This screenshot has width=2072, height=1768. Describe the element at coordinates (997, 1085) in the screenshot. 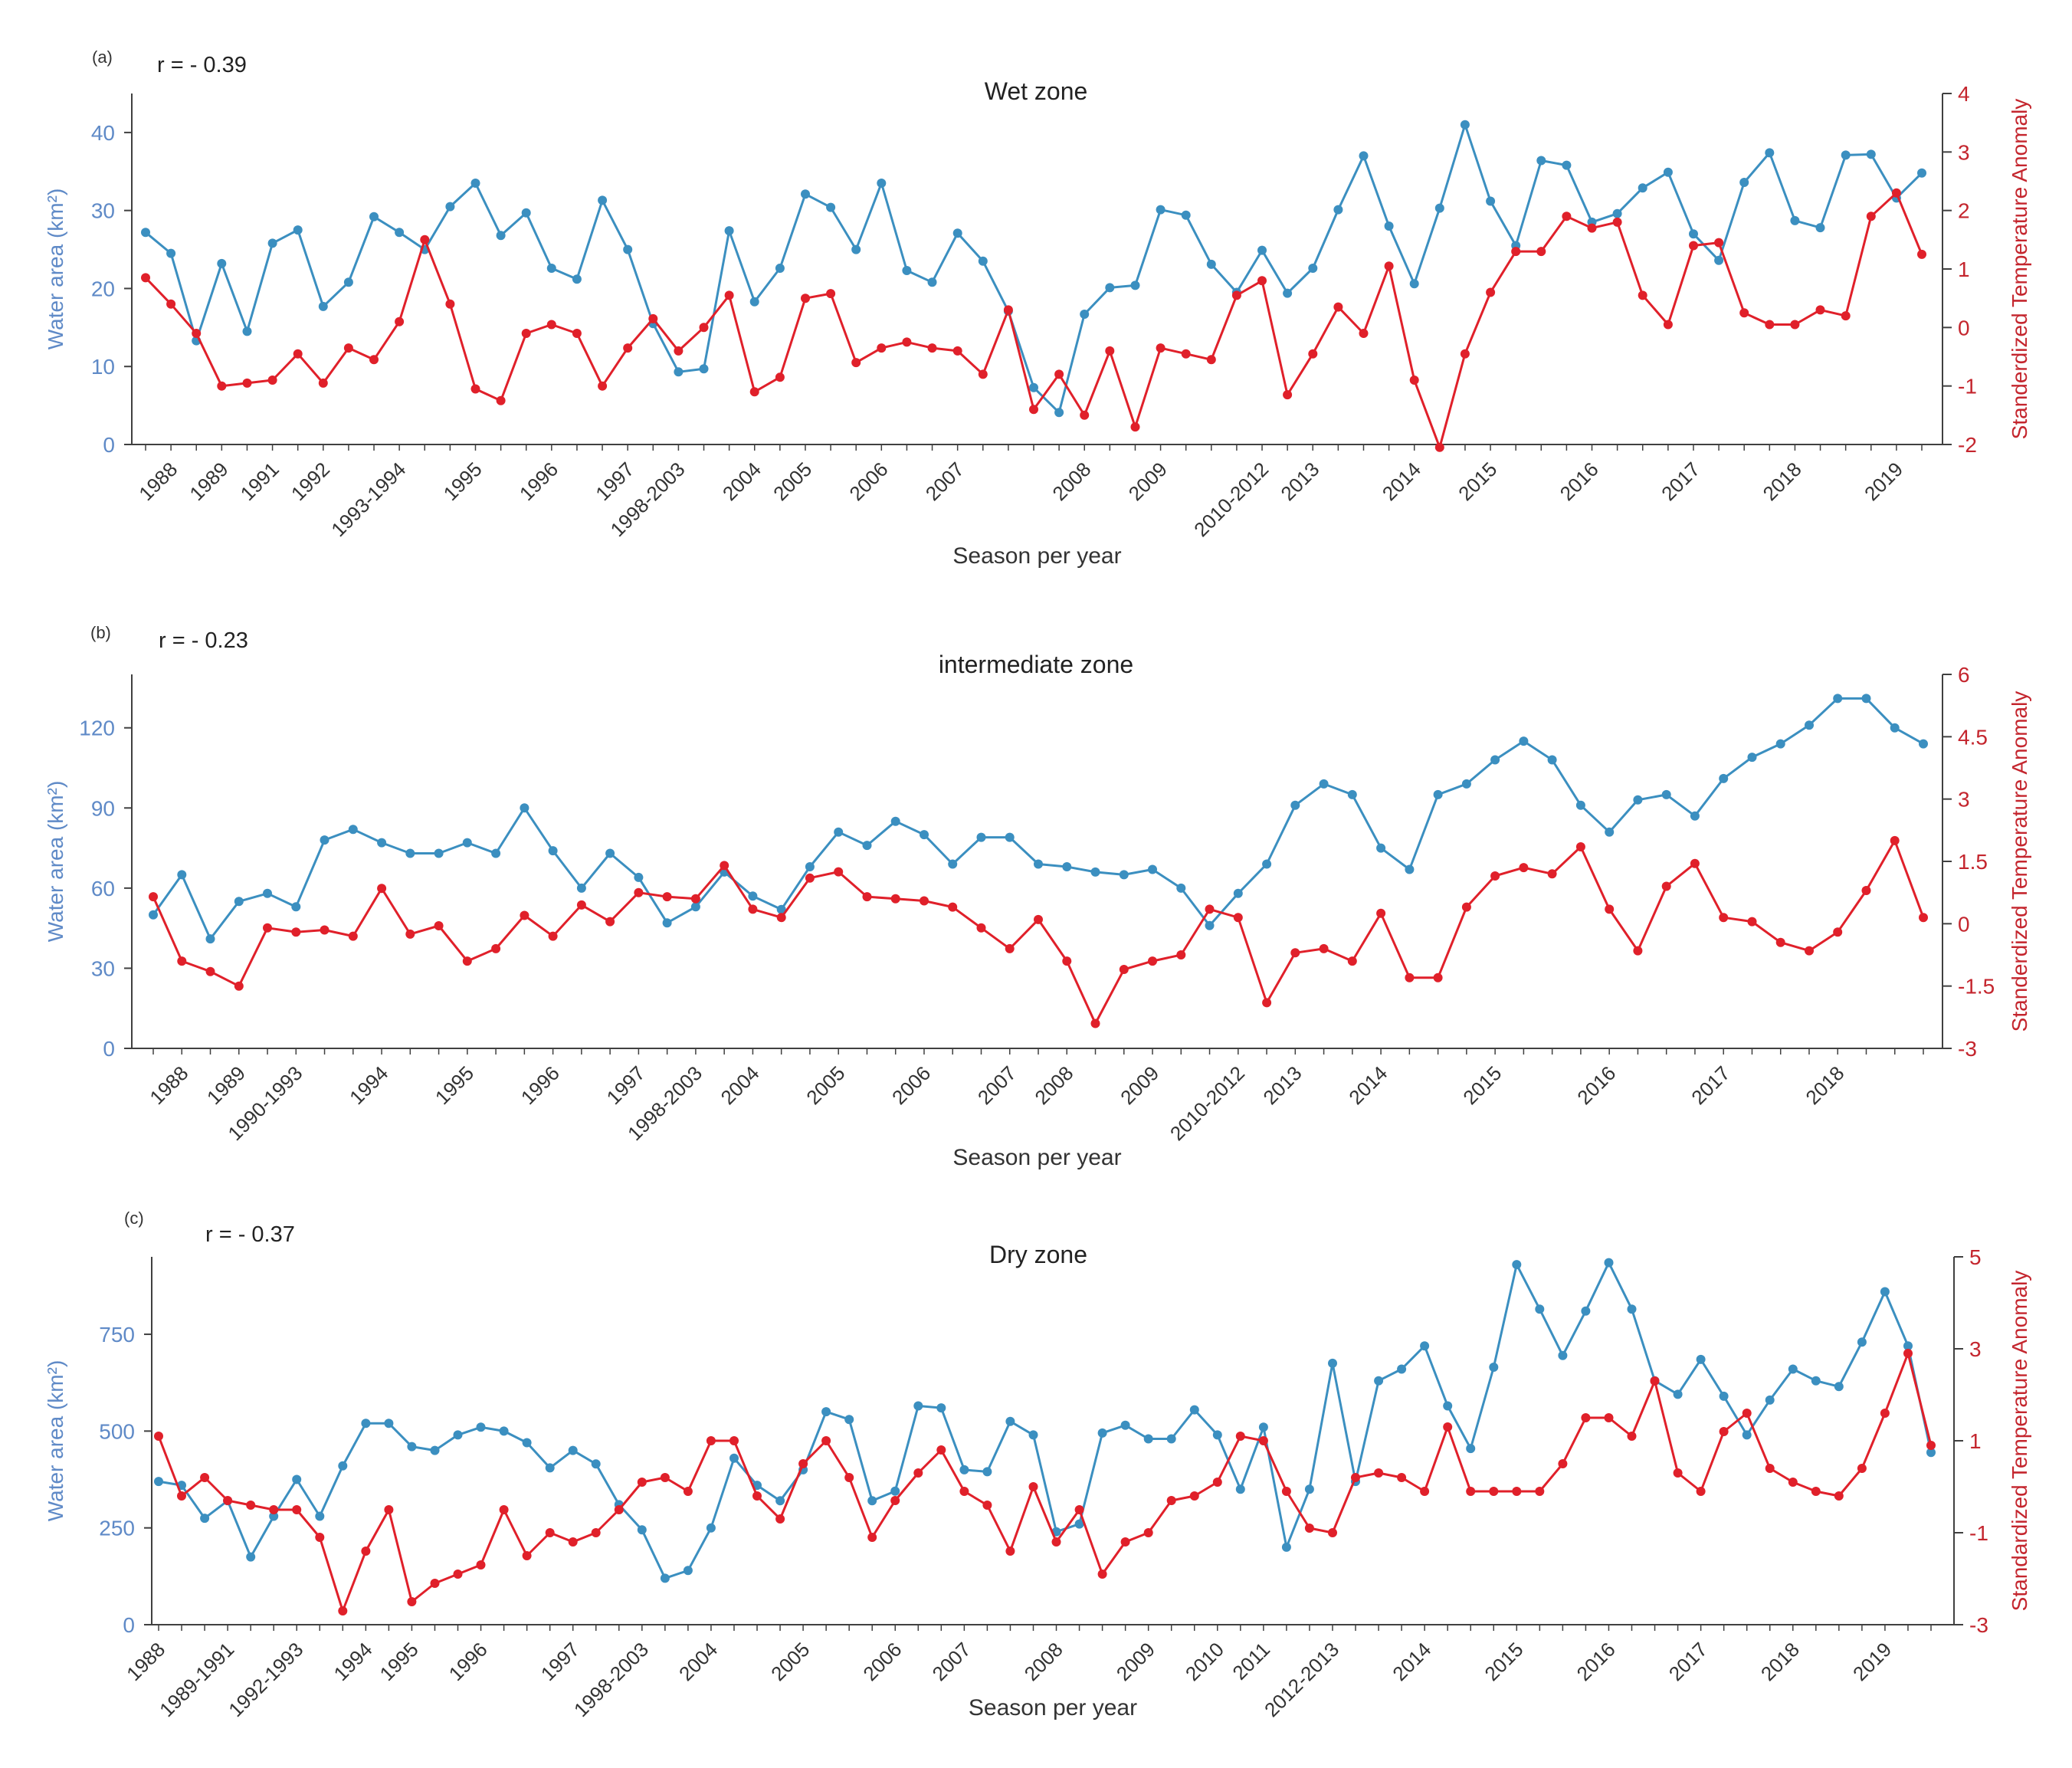

I see `x-tick-label: 2007` at that location.